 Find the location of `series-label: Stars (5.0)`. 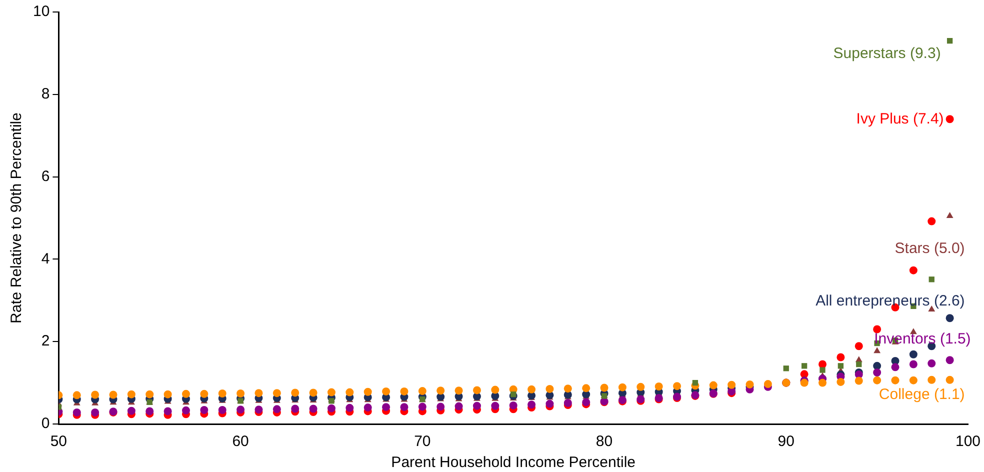

series-label: Stars (5.0) is located at coordinates (929, 249).